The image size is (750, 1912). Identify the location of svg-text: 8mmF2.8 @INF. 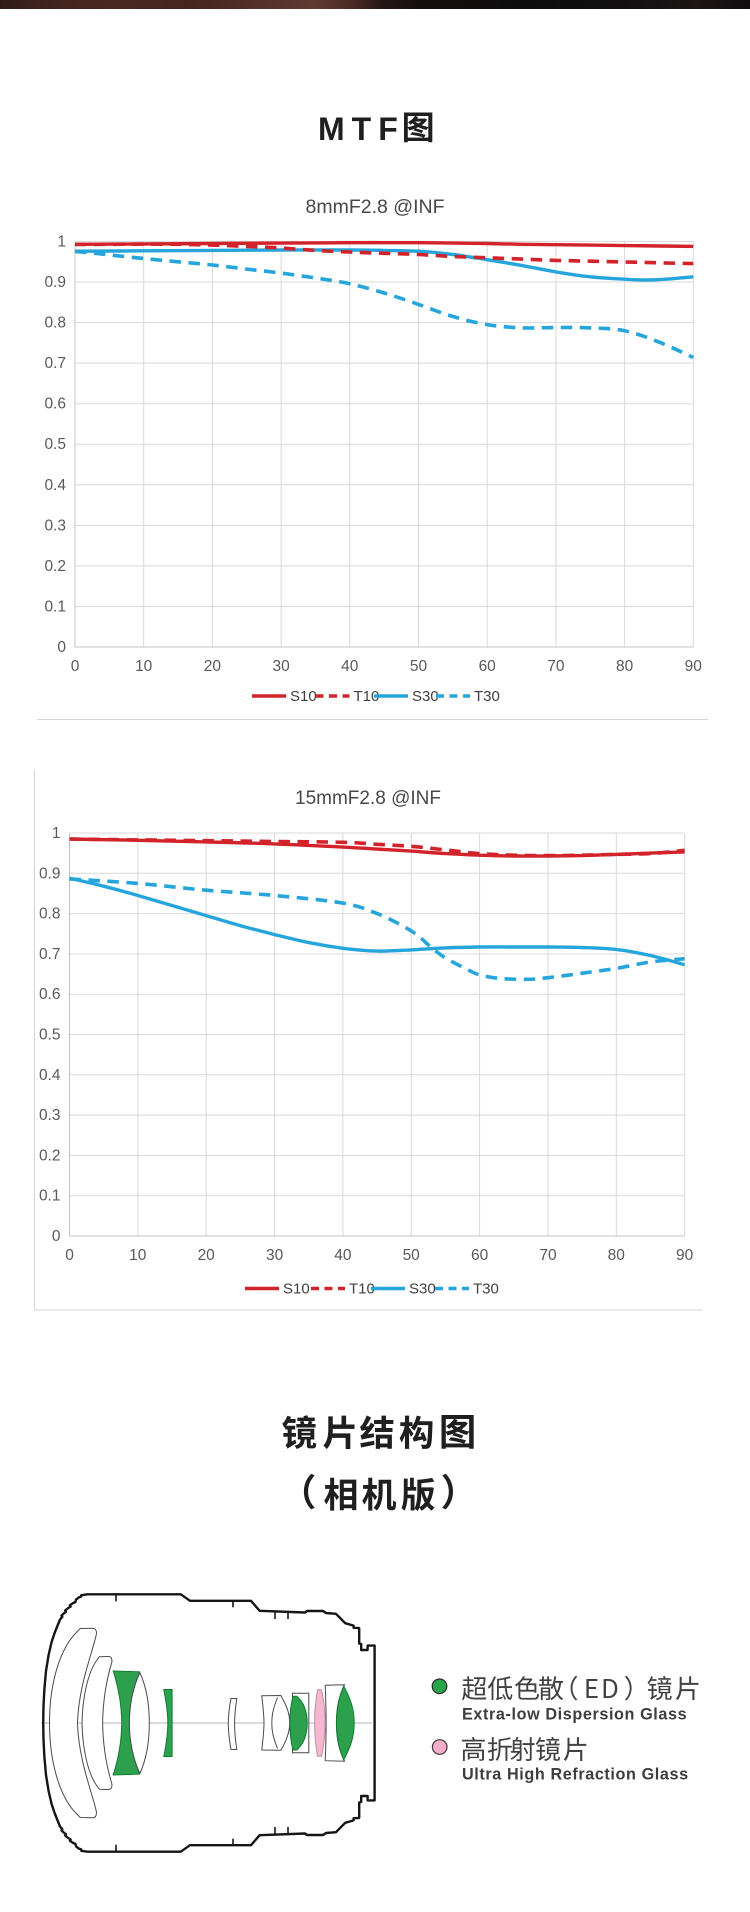
(375, 207).